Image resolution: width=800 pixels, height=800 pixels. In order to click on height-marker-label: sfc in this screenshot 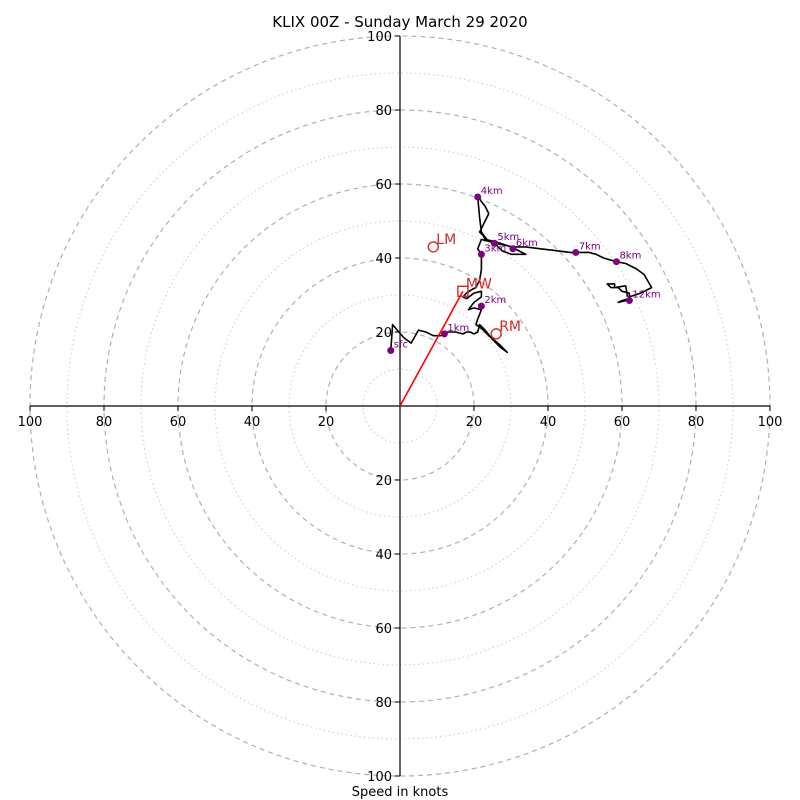, I will do `click(401, 345)`.